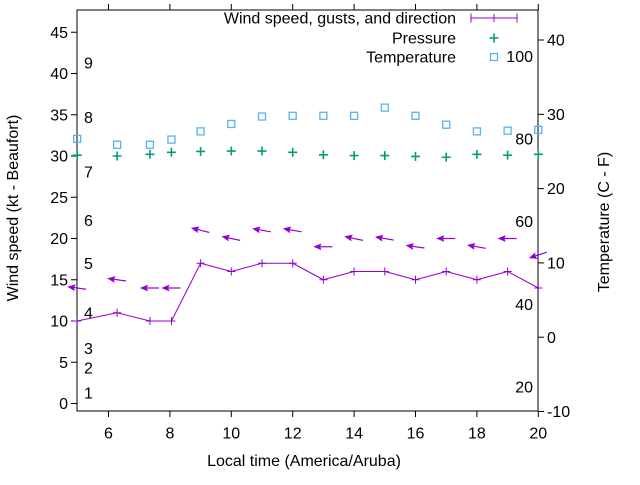 This screenshot has width=640, height=485. I want to click on y-axis-title: Wind speed (kt - Beaufort), so click(13, 208).